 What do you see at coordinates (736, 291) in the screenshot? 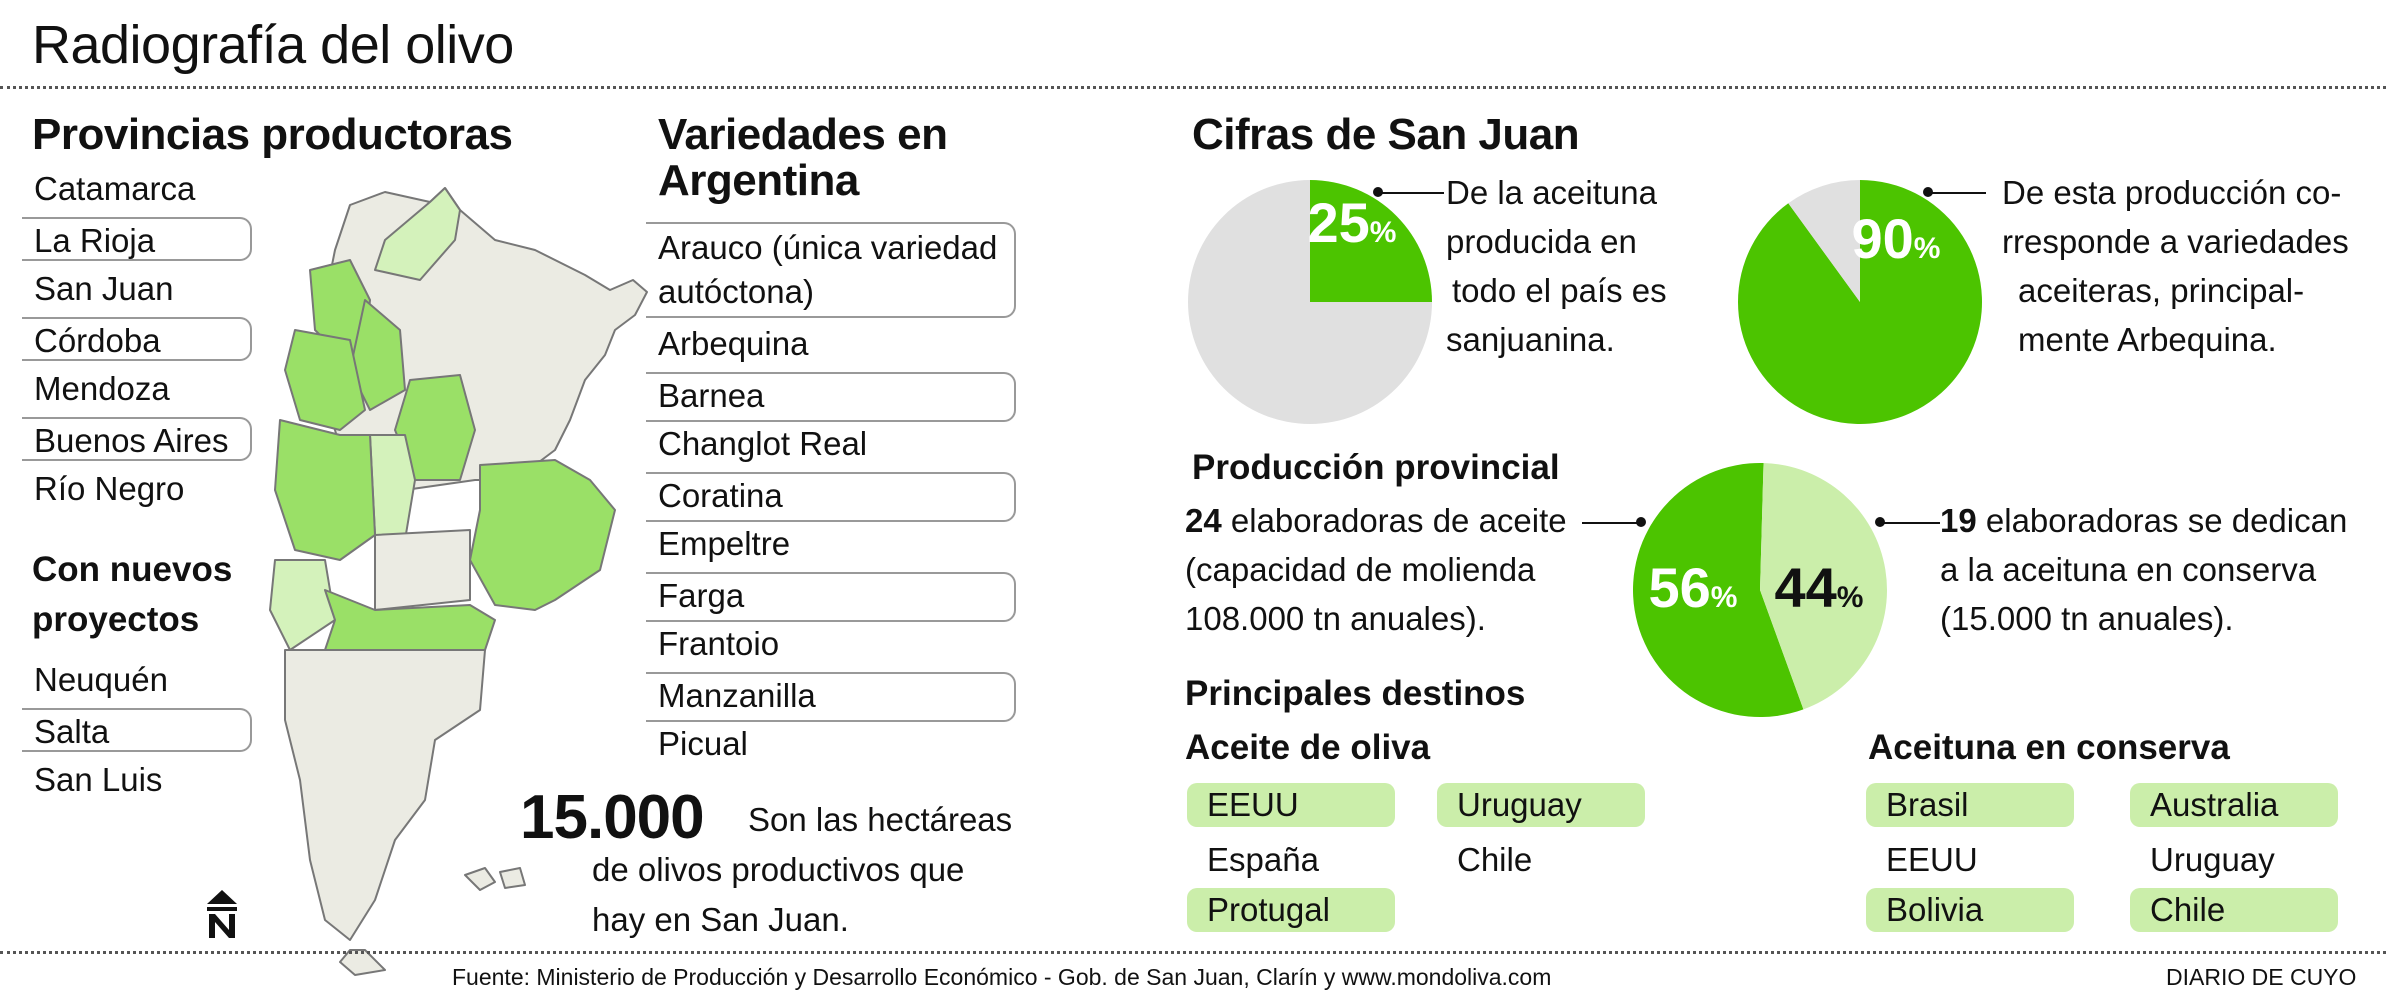
I see `variedad-line: autóctona)` at bounding box center [736, 291].